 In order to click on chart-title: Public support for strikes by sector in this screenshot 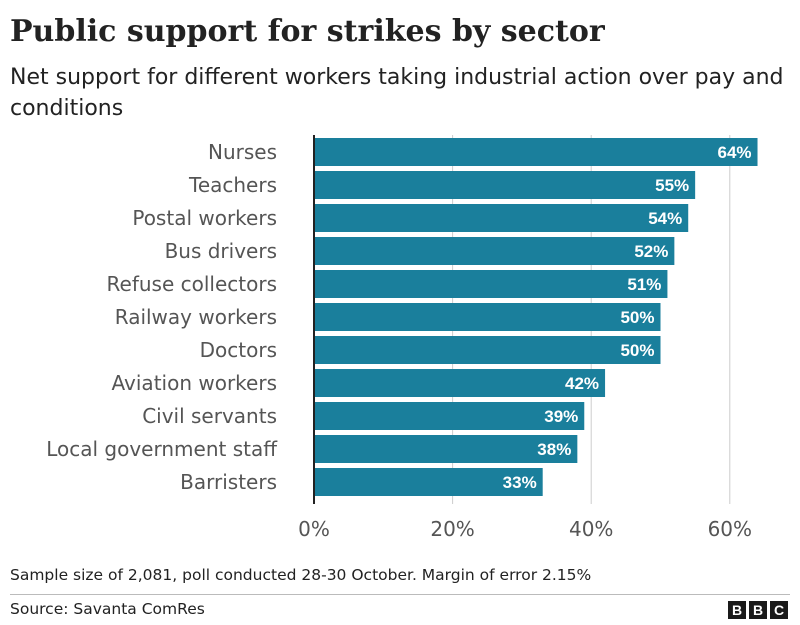, I will do `click(307, 31)`.